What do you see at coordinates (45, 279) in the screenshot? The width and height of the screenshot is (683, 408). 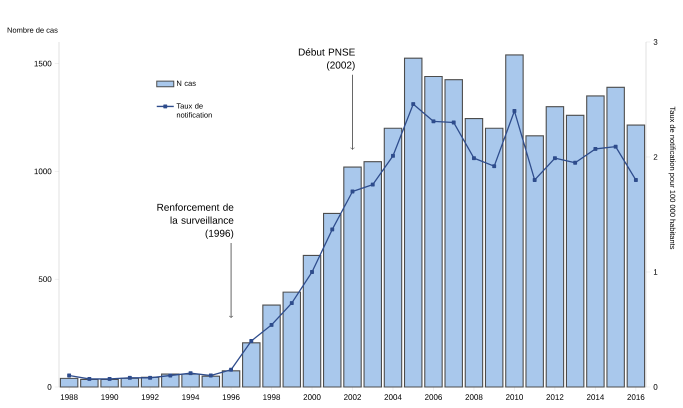 I see `y-tick-label: 500` at bounding box center [45, 279].